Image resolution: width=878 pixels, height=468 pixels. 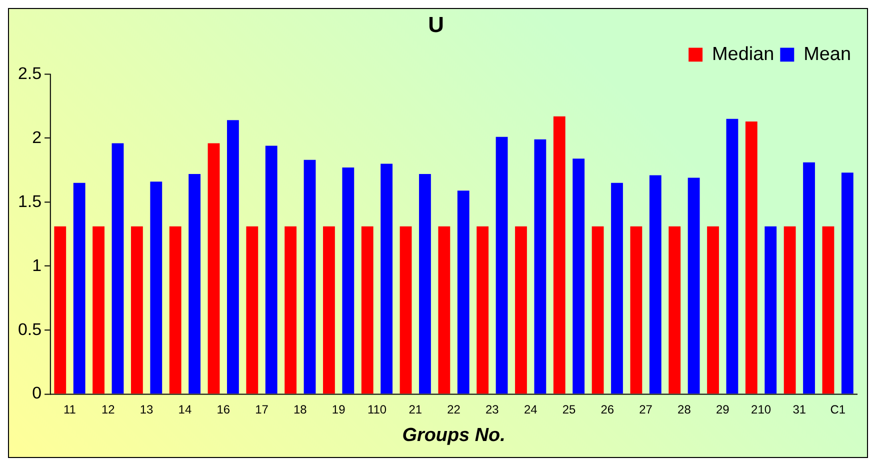 I want to click on x-tick-label: 22, so click(x=454, y=409).